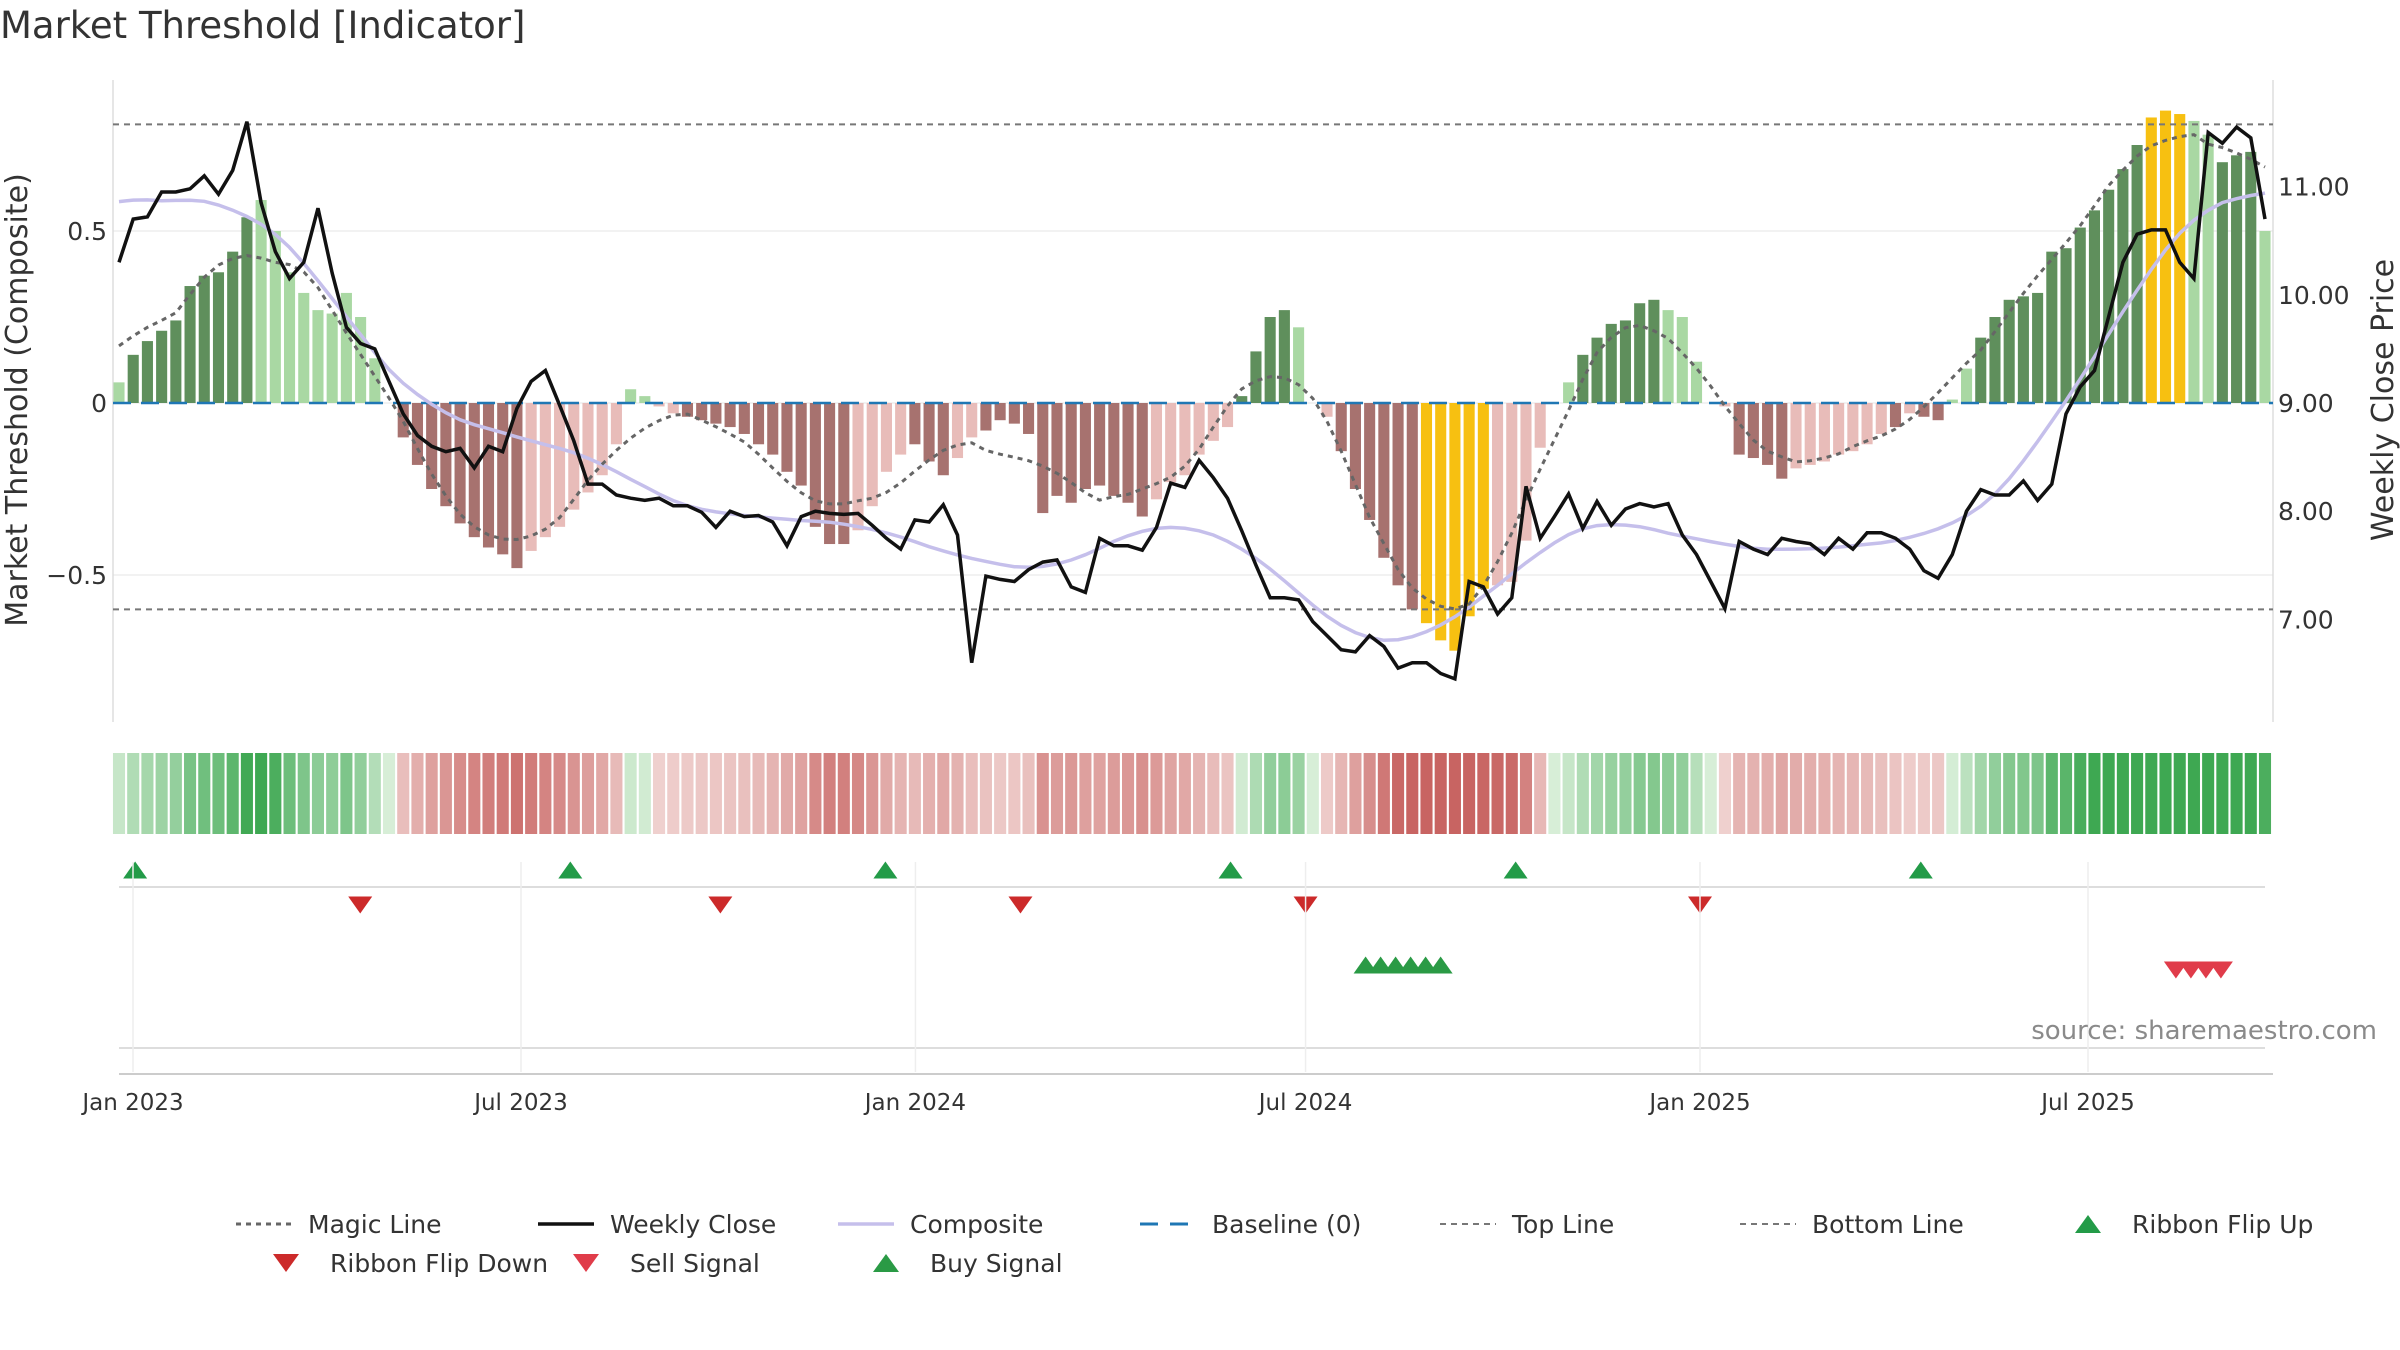  What do you see at coordinates (439, 1263) in the screenshot?
I see `legend-label-flipdown: Ribbon Flip Down` at bounding box center [439, 1263].